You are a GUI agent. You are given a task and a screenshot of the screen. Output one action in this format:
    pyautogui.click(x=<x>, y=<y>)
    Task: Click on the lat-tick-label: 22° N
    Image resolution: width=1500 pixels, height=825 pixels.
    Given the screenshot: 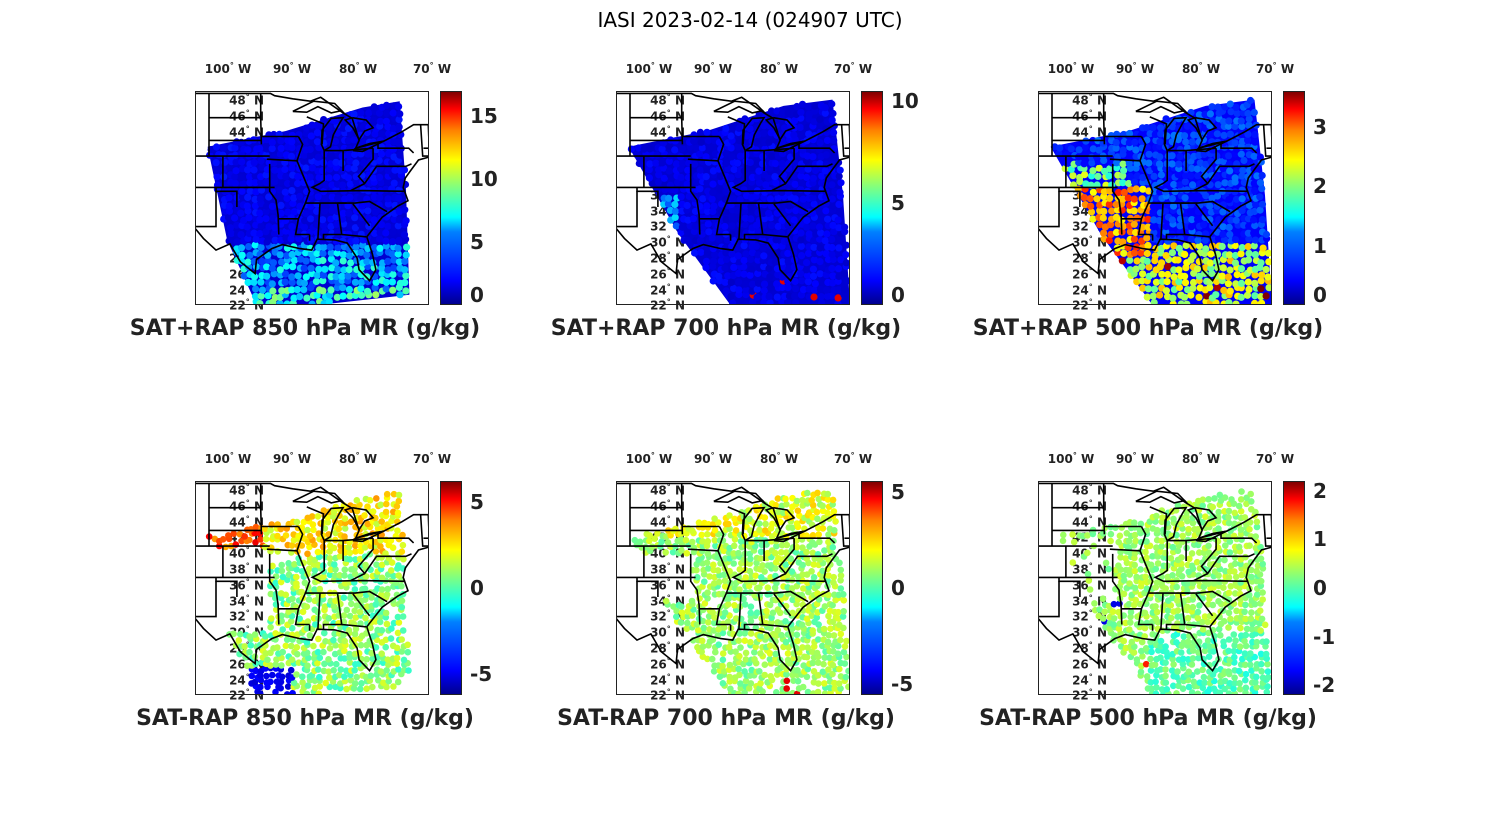 What is the action you would take?
    pyautogui.click(x=246, y=305)
    